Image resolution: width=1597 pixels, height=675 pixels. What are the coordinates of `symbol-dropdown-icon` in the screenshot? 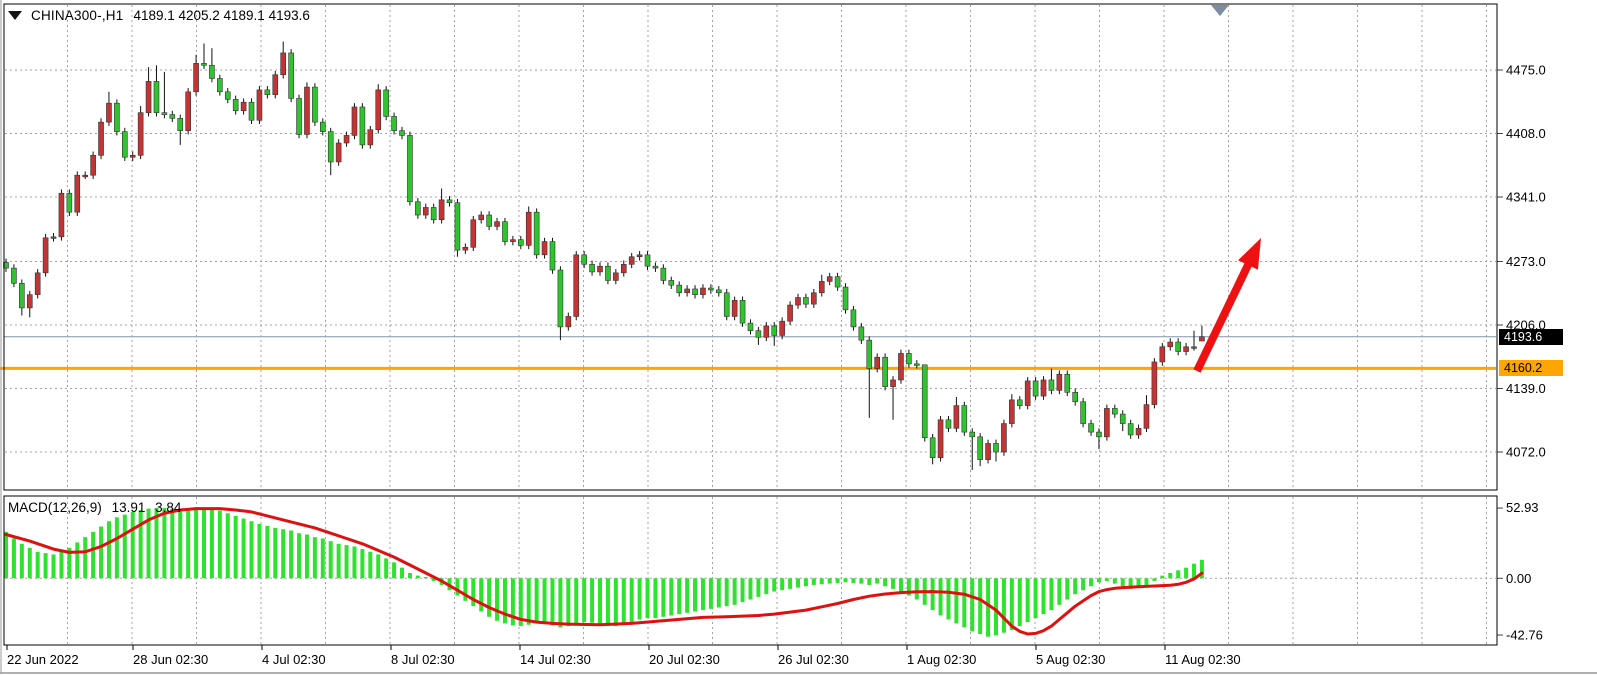 It's located at (15, 15).